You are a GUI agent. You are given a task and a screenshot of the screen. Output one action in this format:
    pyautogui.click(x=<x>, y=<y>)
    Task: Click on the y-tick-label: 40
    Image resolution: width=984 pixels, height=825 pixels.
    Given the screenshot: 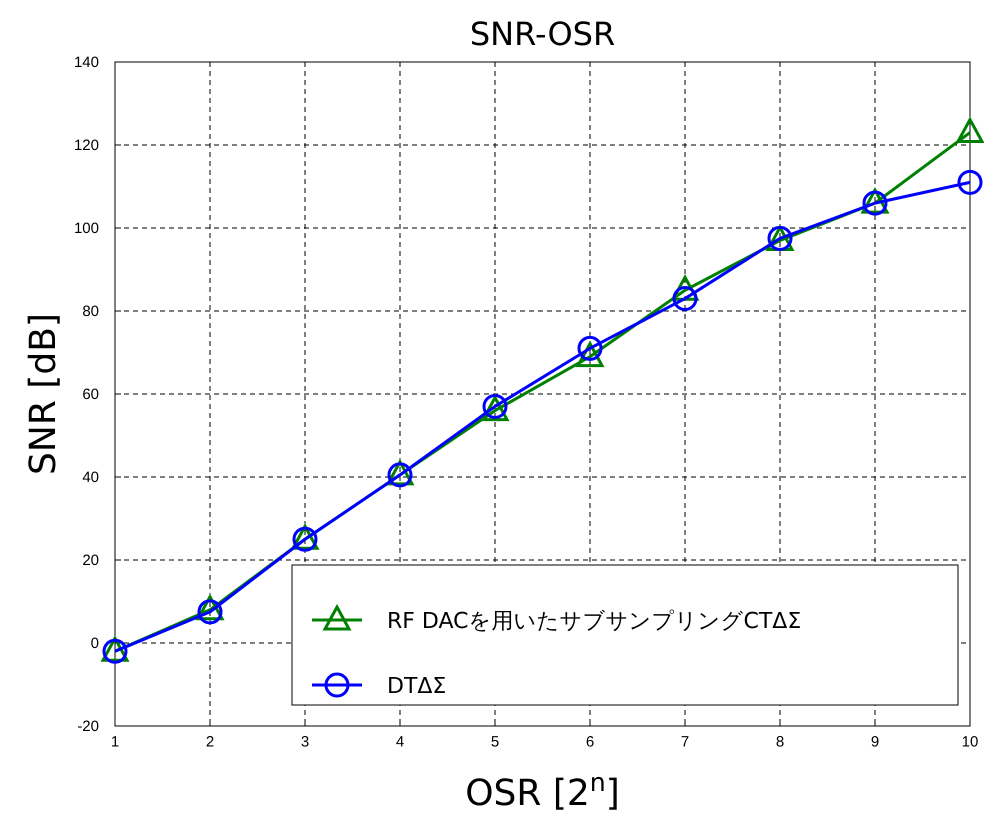 What is the action you would take?
    pyautogui.click(x=90, y=477)
    